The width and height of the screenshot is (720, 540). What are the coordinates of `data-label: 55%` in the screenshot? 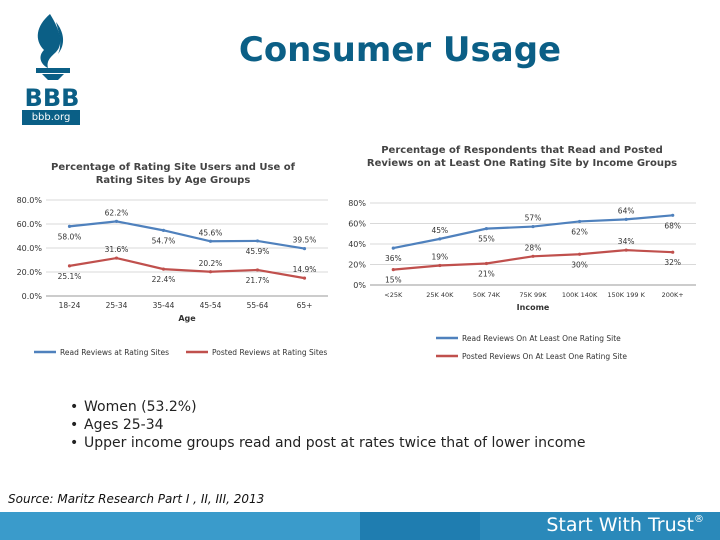 It's located at (486, 239).